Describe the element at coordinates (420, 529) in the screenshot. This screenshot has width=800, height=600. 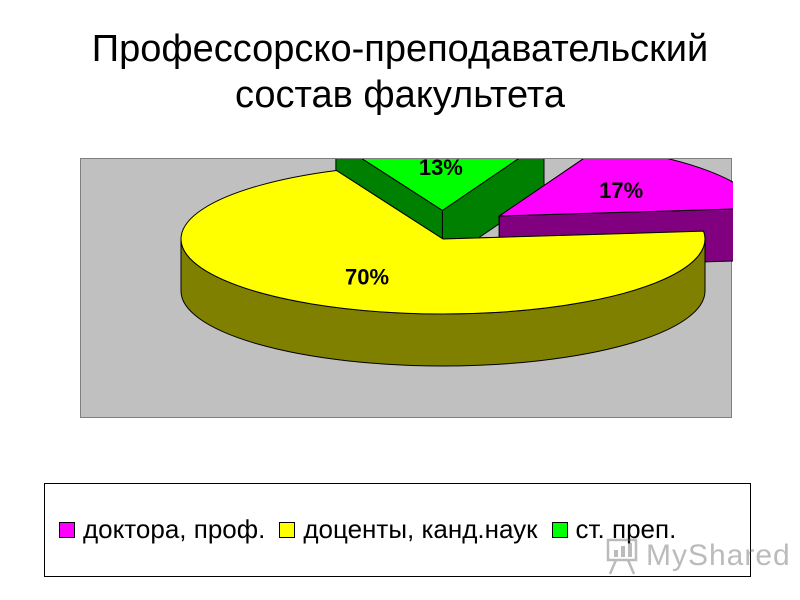
I see `legend-label-docents: доценты, канд.наук` at that location.